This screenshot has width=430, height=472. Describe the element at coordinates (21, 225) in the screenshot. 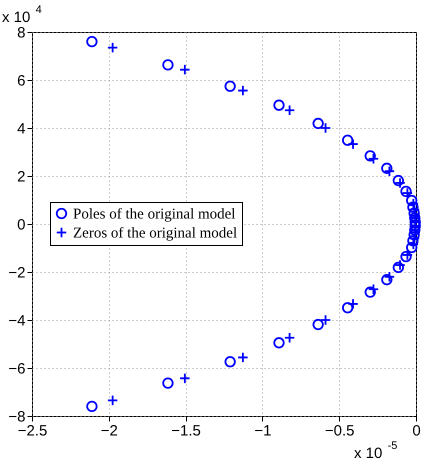

I see `y-tick-label: 0` at that location.